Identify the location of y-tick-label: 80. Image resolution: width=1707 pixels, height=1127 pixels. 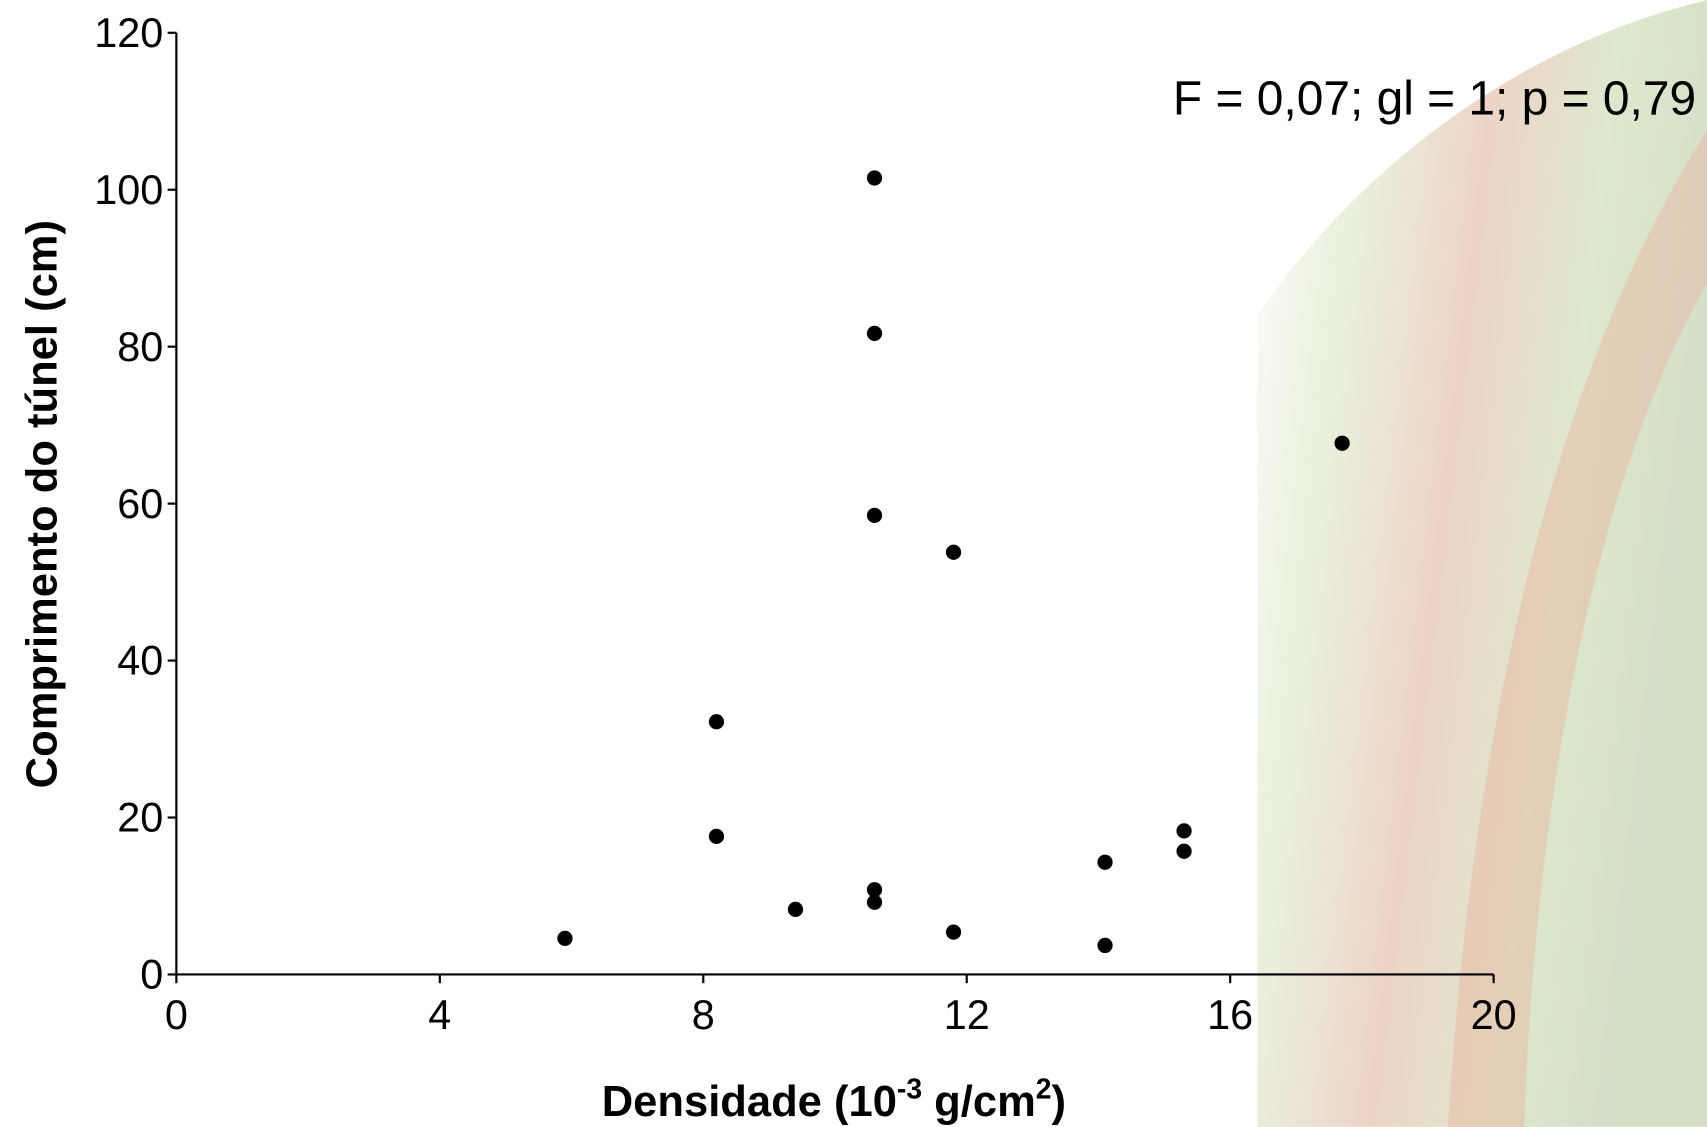
(140, 347).